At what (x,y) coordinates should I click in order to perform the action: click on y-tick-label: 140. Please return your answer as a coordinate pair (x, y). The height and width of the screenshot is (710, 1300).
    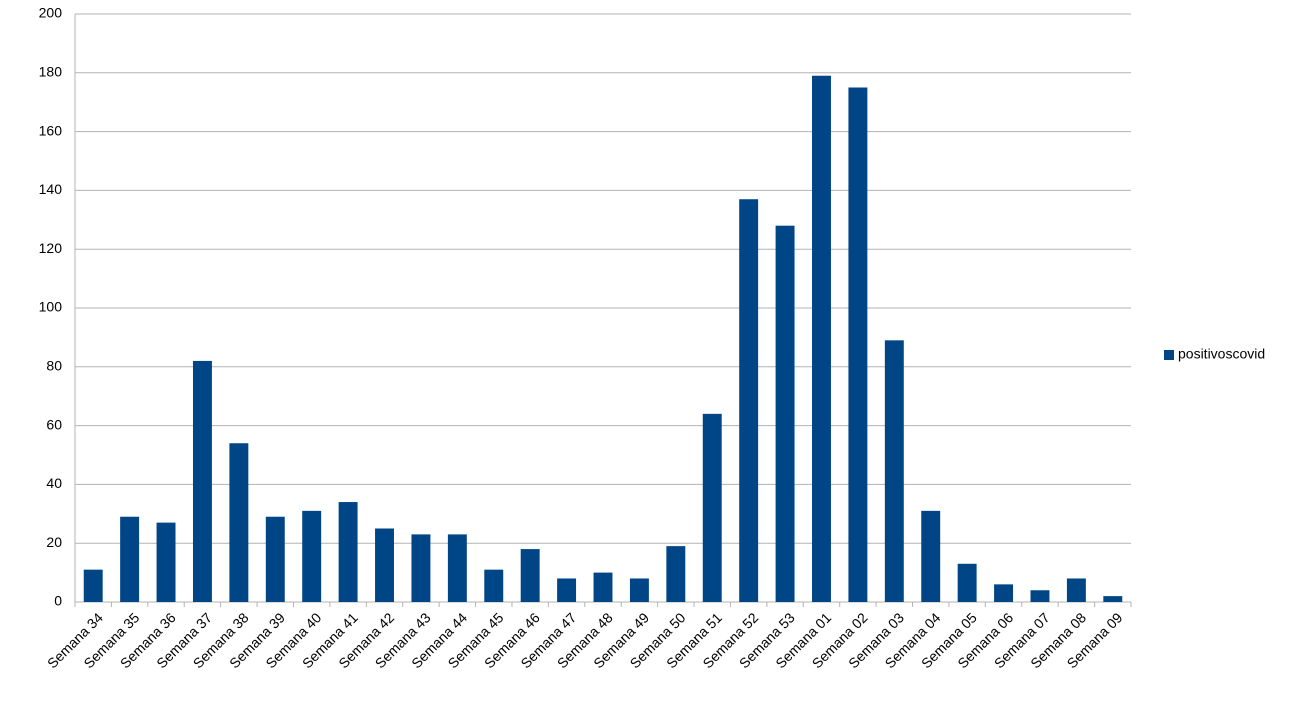
    Looking at the image, I should click on (51, 189).